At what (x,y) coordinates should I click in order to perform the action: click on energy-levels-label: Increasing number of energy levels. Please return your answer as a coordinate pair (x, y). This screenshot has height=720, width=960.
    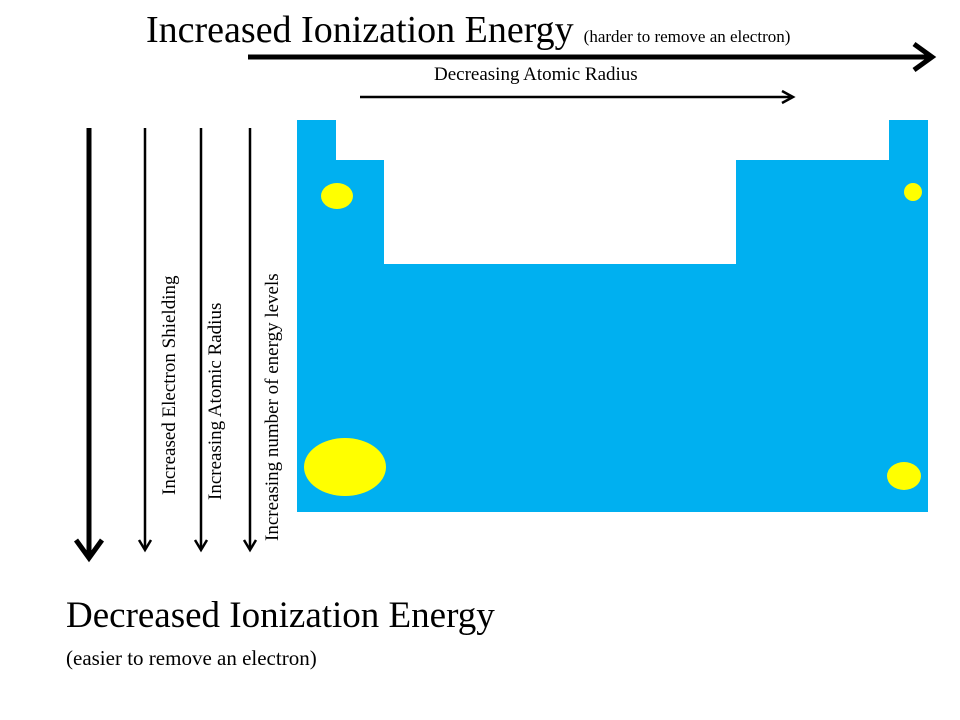
    Looking at the image, I should click on (272, 407).